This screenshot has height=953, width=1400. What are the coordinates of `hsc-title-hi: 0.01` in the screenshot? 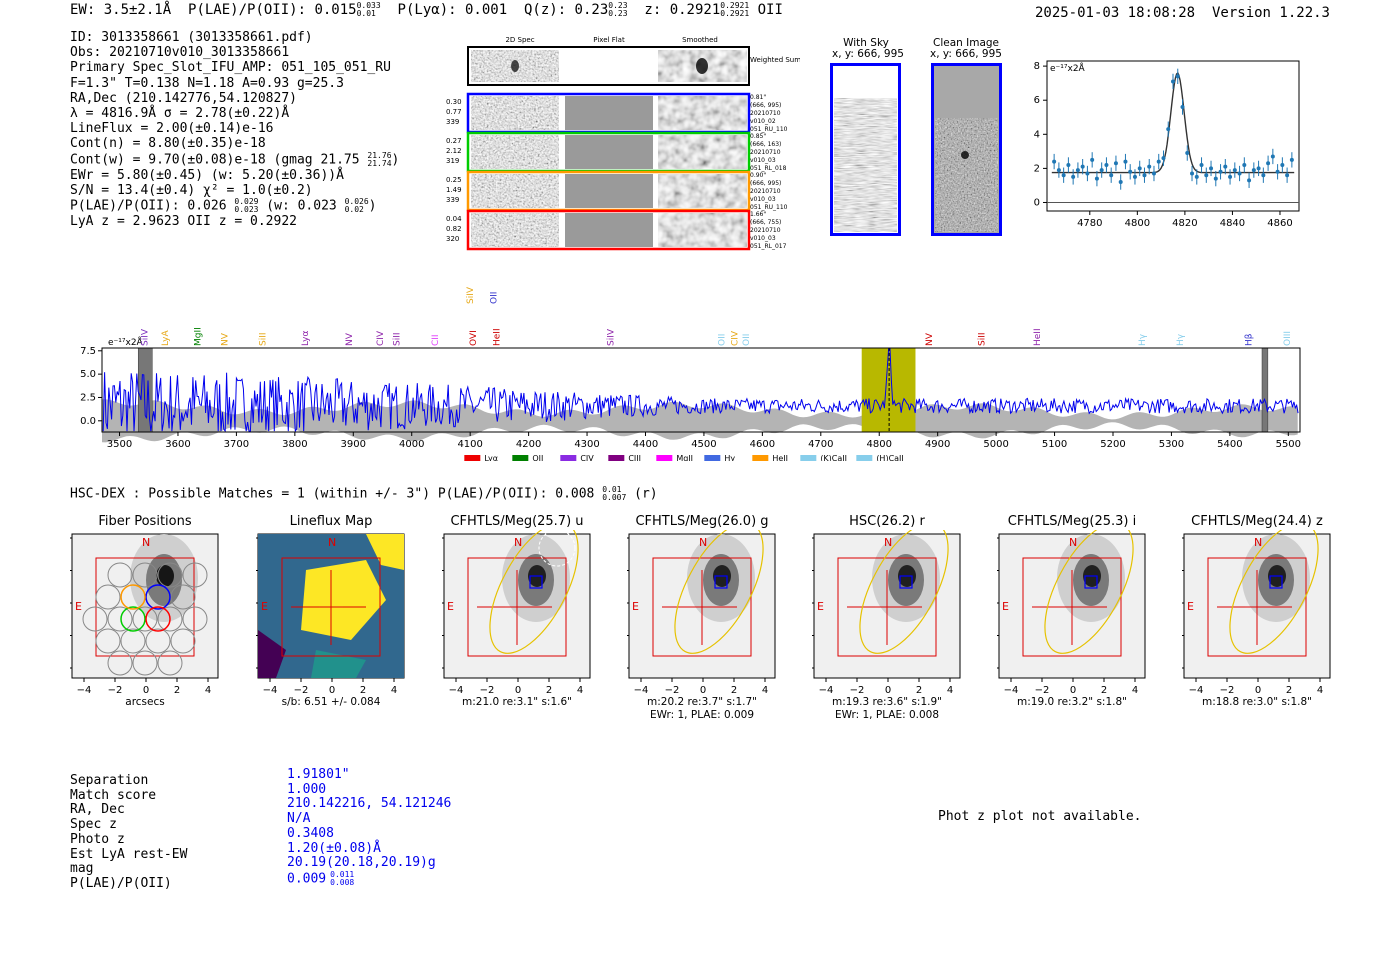 It's located at (612, 489).